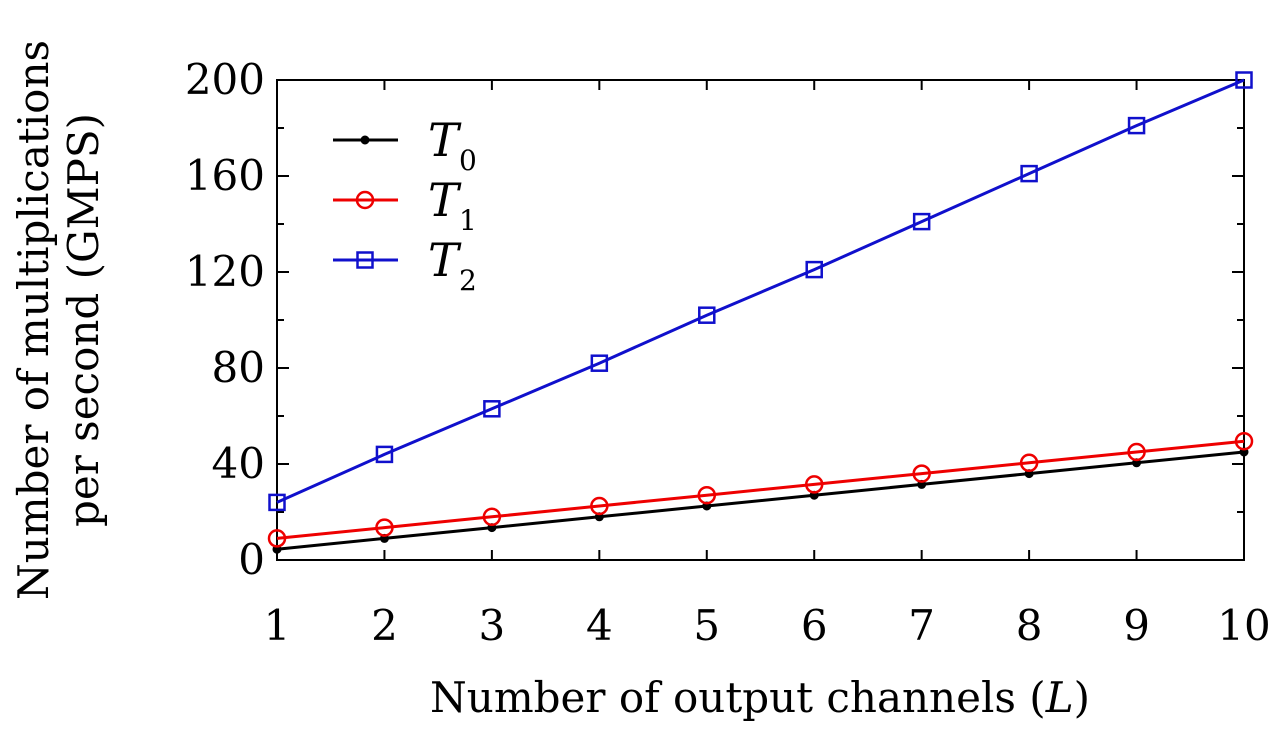 This screenshot has height=730, width=1280. I want to click on x-axis-title-variable: L, so click(1059, 697).